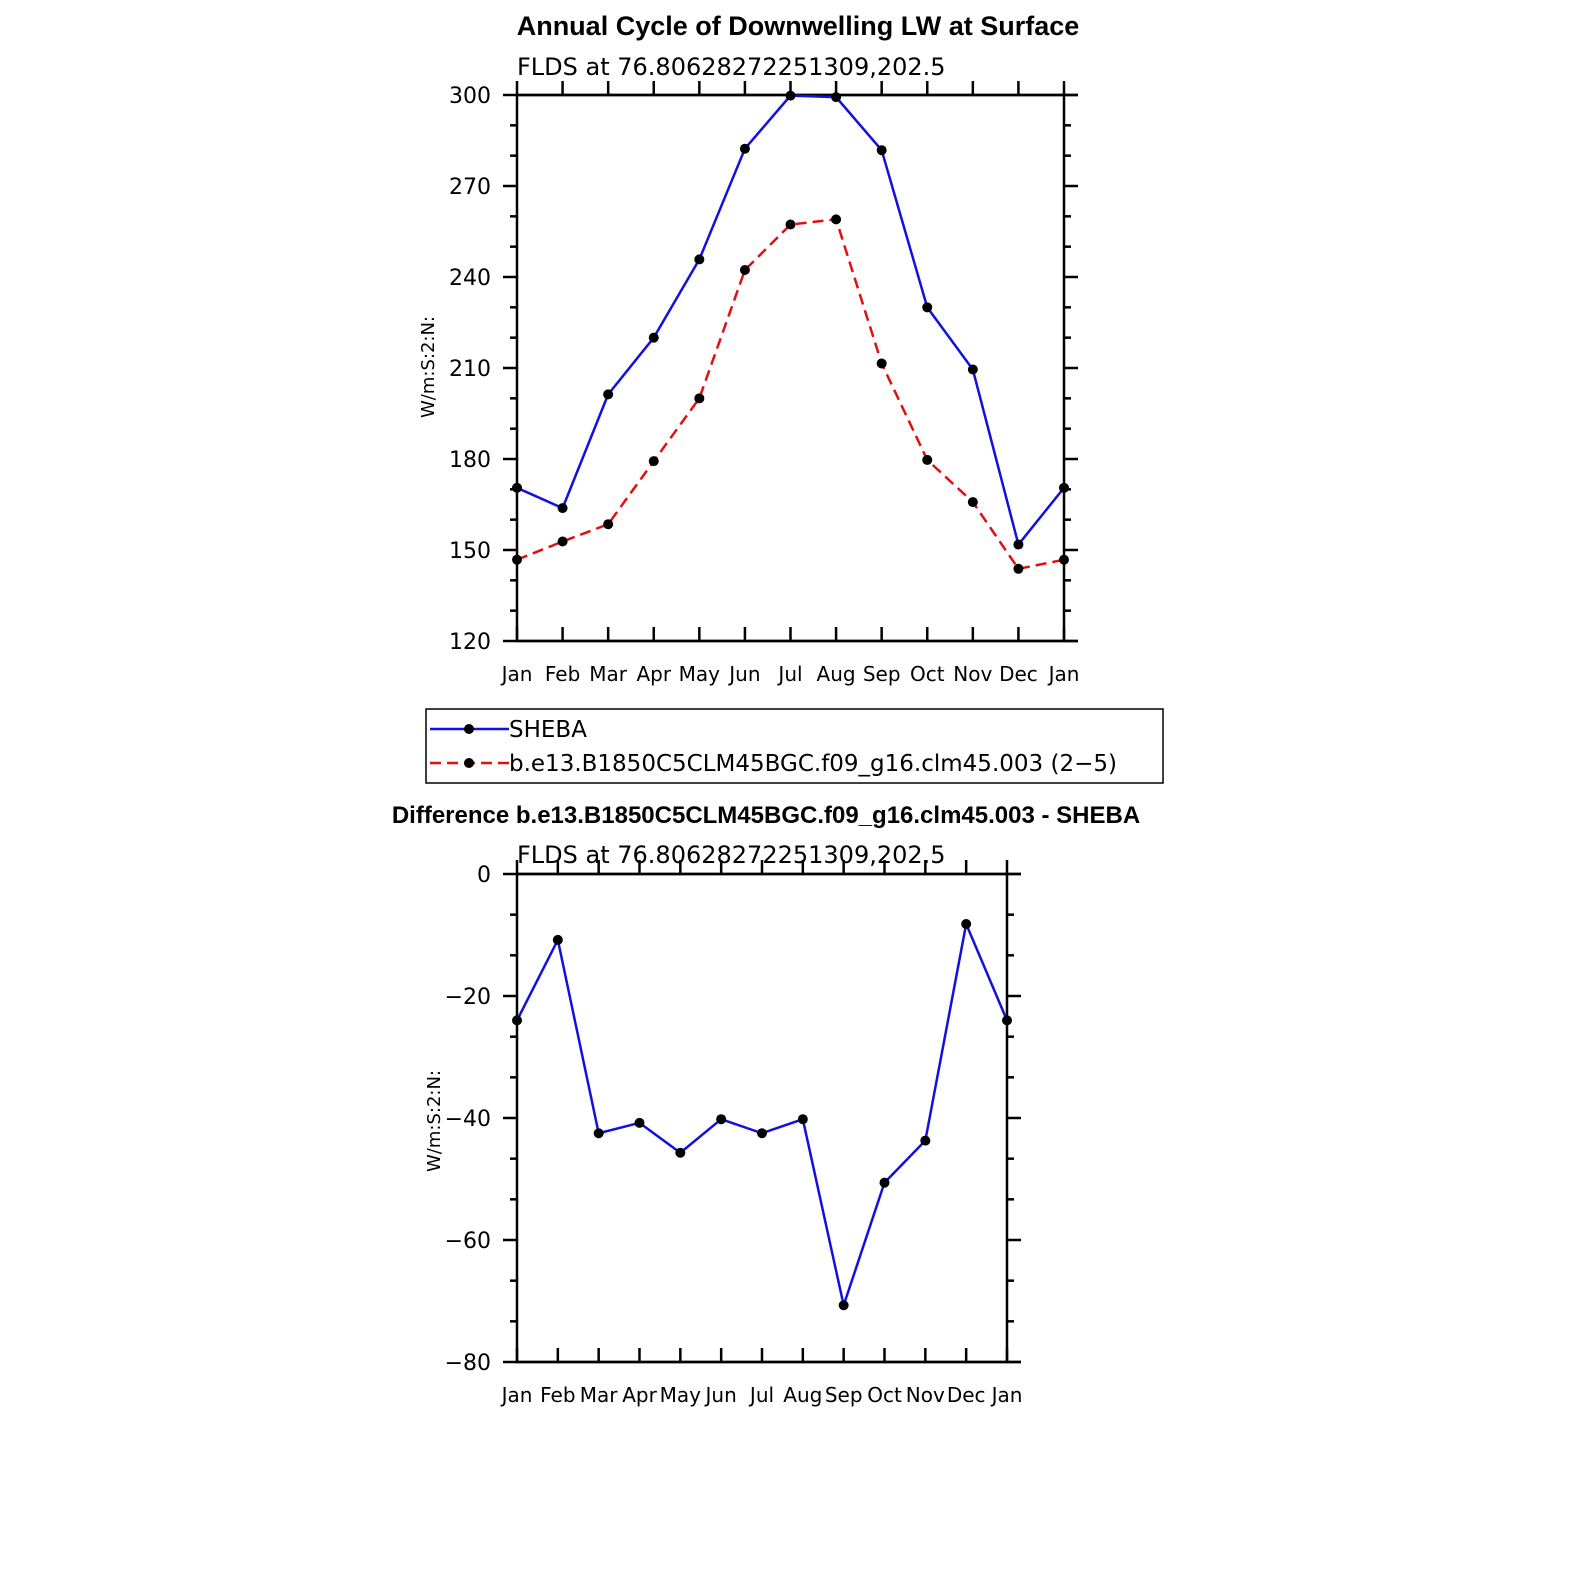 Image resolution: width=1574 pixels, height=1574 pixels. I want to click on y-tick-label: 210, so click(470, 369).